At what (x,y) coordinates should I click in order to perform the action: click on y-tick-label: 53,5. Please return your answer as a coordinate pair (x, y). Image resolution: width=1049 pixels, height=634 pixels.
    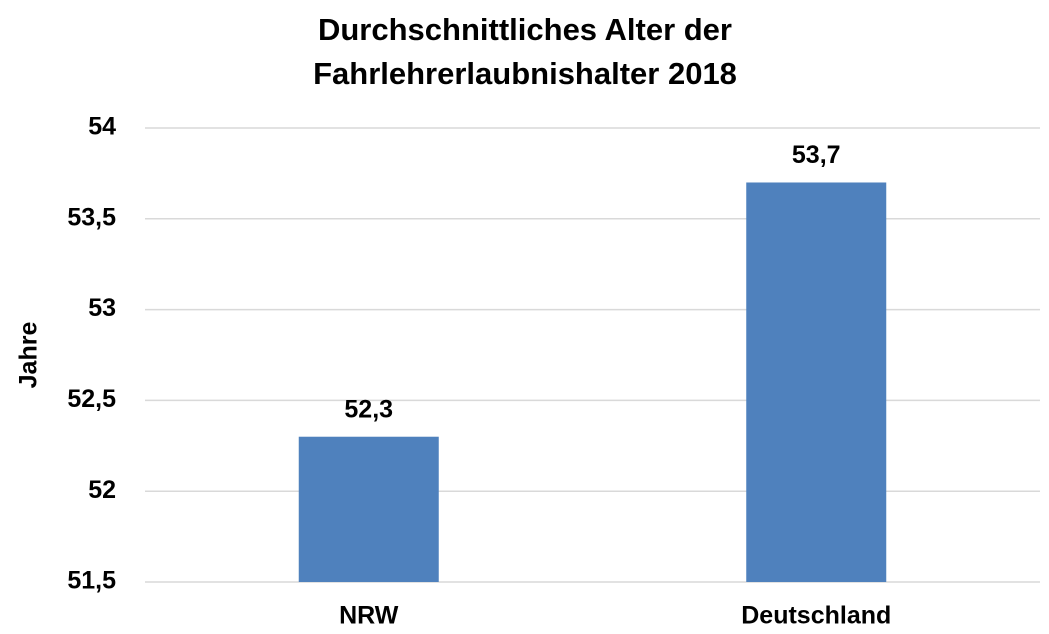
    Looking at the image, I should click on (91, 217).